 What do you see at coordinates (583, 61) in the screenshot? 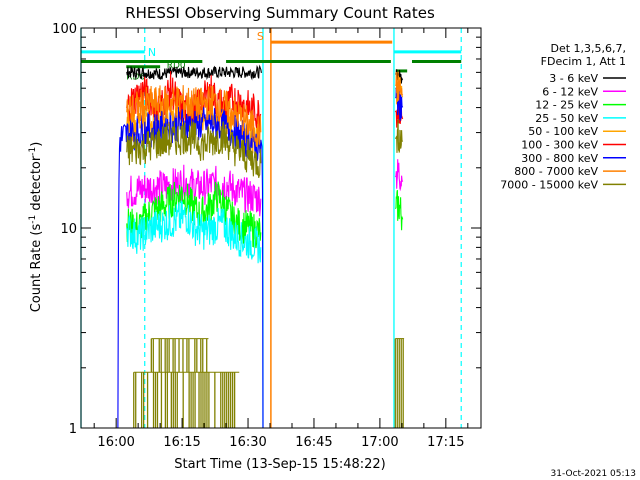
I see `legend-header: FDecim 1, Att 1` at bounding box center [583, 61].